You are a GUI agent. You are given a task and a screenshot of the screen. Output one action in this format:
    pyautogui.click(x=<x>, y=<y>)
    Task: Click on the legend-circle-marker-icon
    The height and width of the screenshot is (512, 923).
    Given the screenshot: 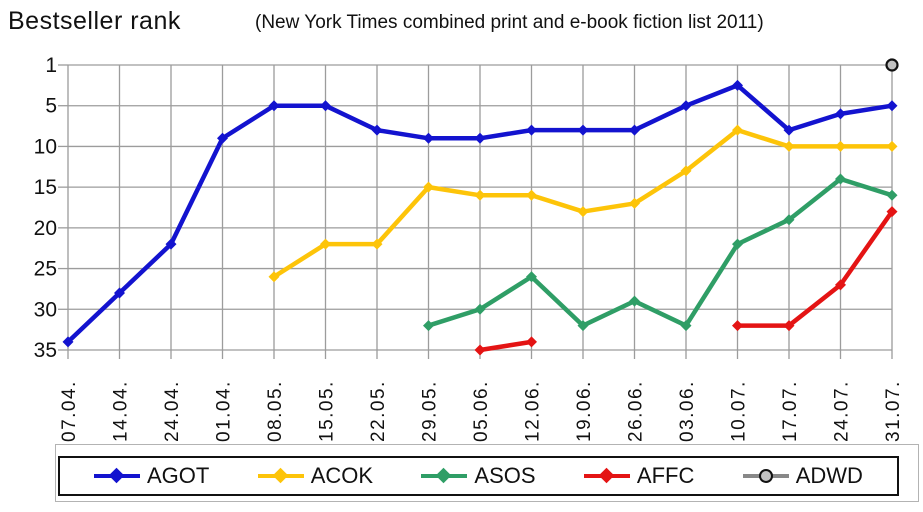 What is the action you would take?
    pyautogui.click(x=765, y=476)
    